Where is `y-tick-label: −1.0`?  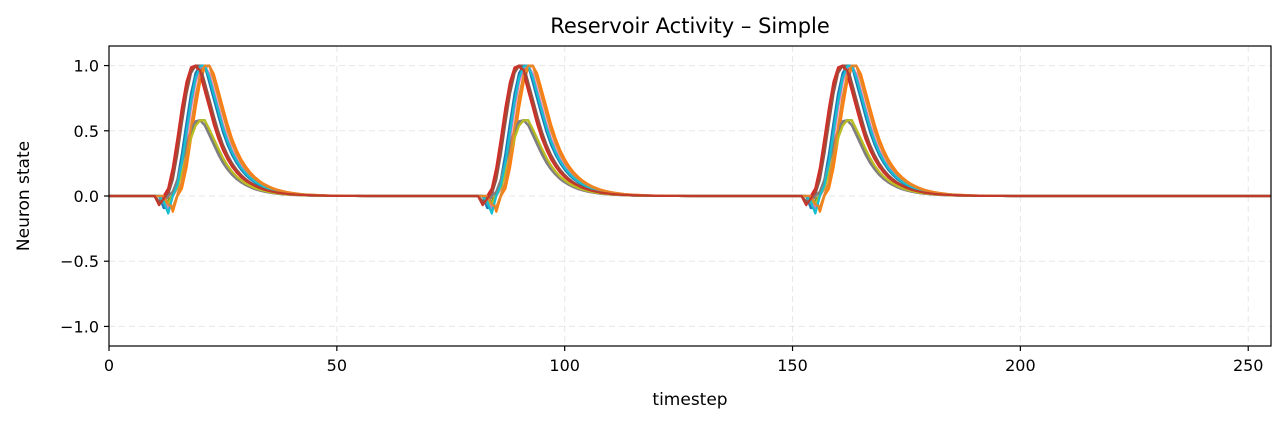
y-tick-label: −1.0 is located at coordinates (79, 326).